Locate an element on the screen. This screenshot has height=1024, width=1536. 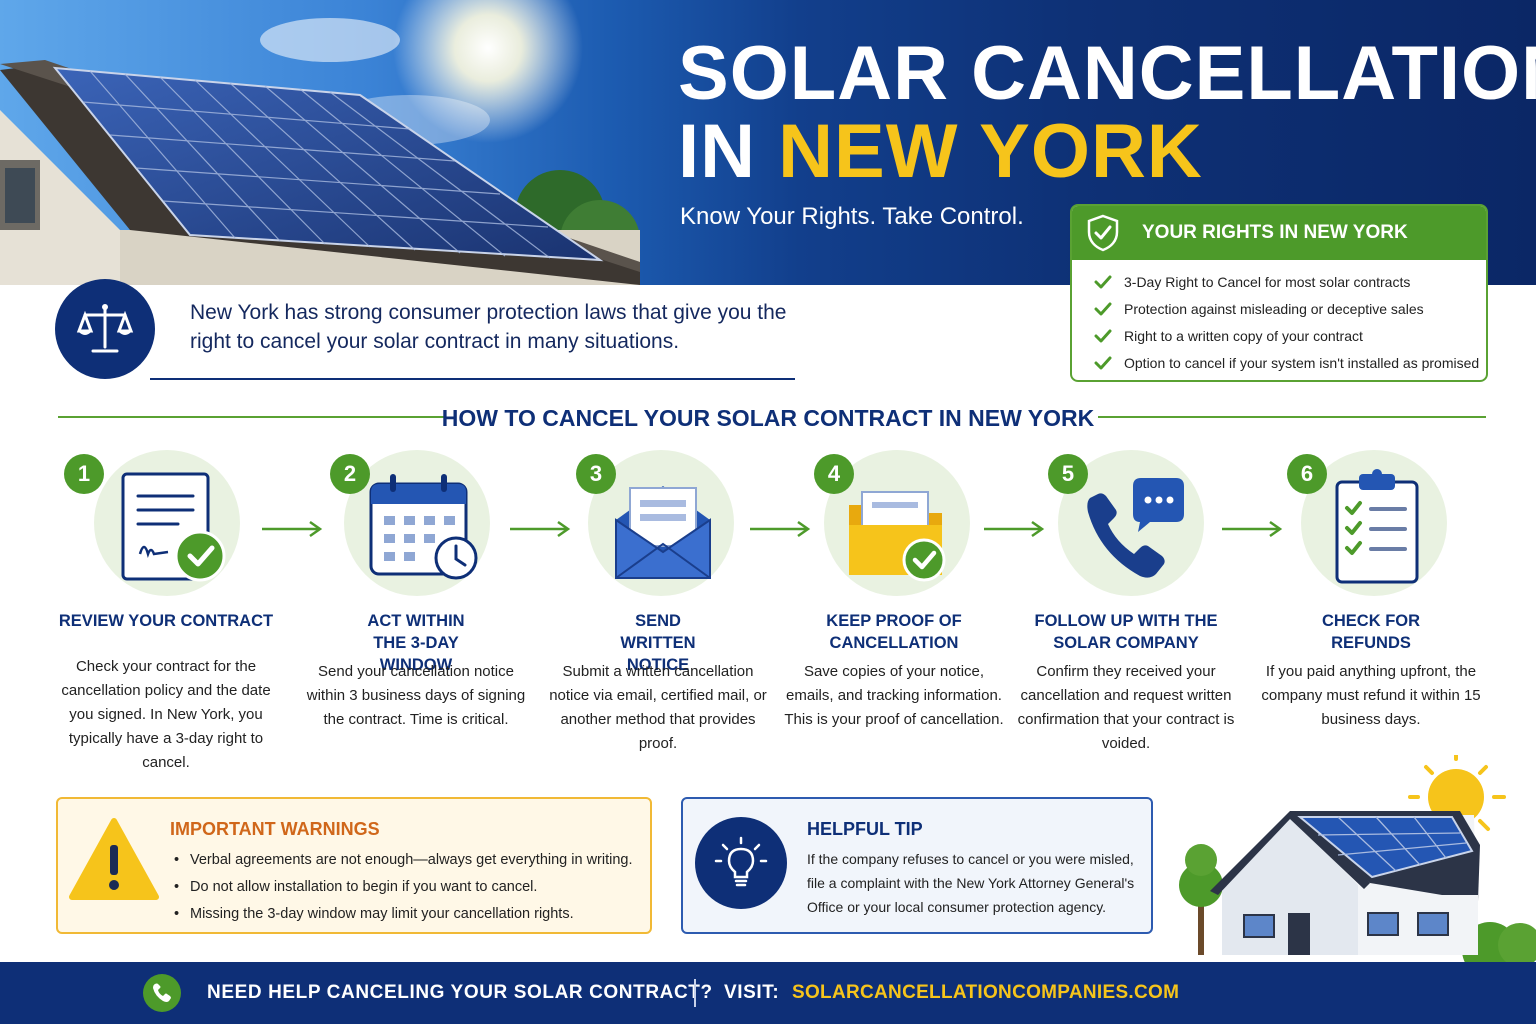
phone-chat-icon is located at coordinates (1135, 528).